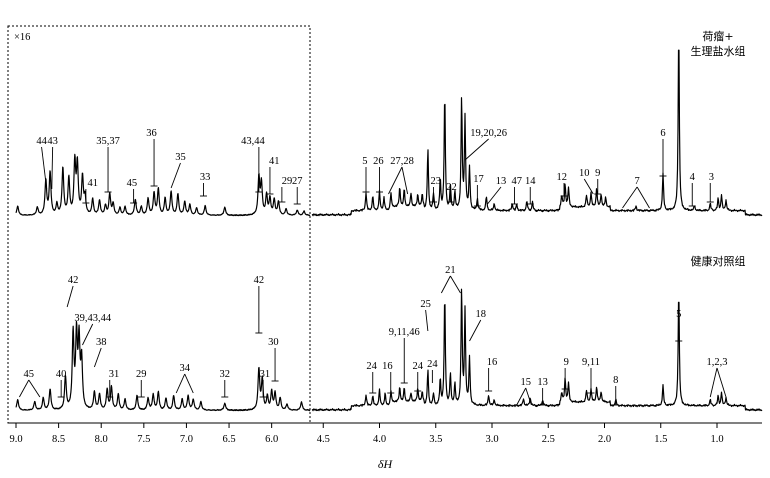 The image size is (770, 478). Describe the element at coordinates (15, 439) in the screenshot. I see `x-tick-label: 9.0` at that location.